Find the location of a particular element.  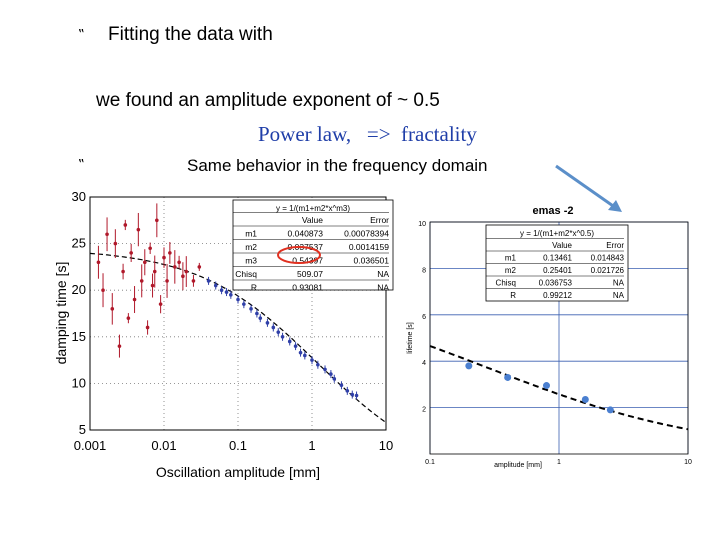

x-tick-label: 0.001 is located at coordinates (90, 445).